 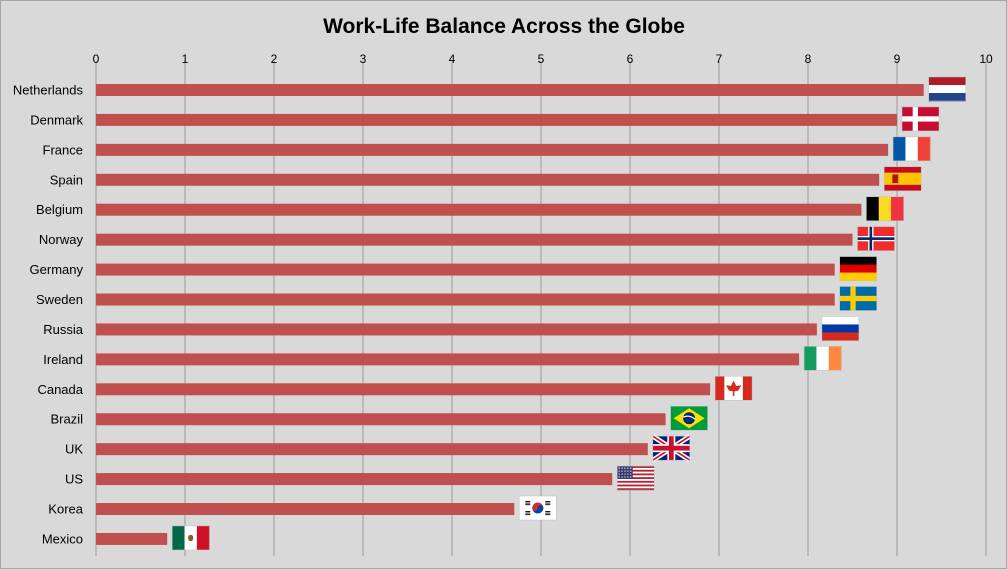 I want to click on x-tick-label: 9, so click(x=897, y=59).